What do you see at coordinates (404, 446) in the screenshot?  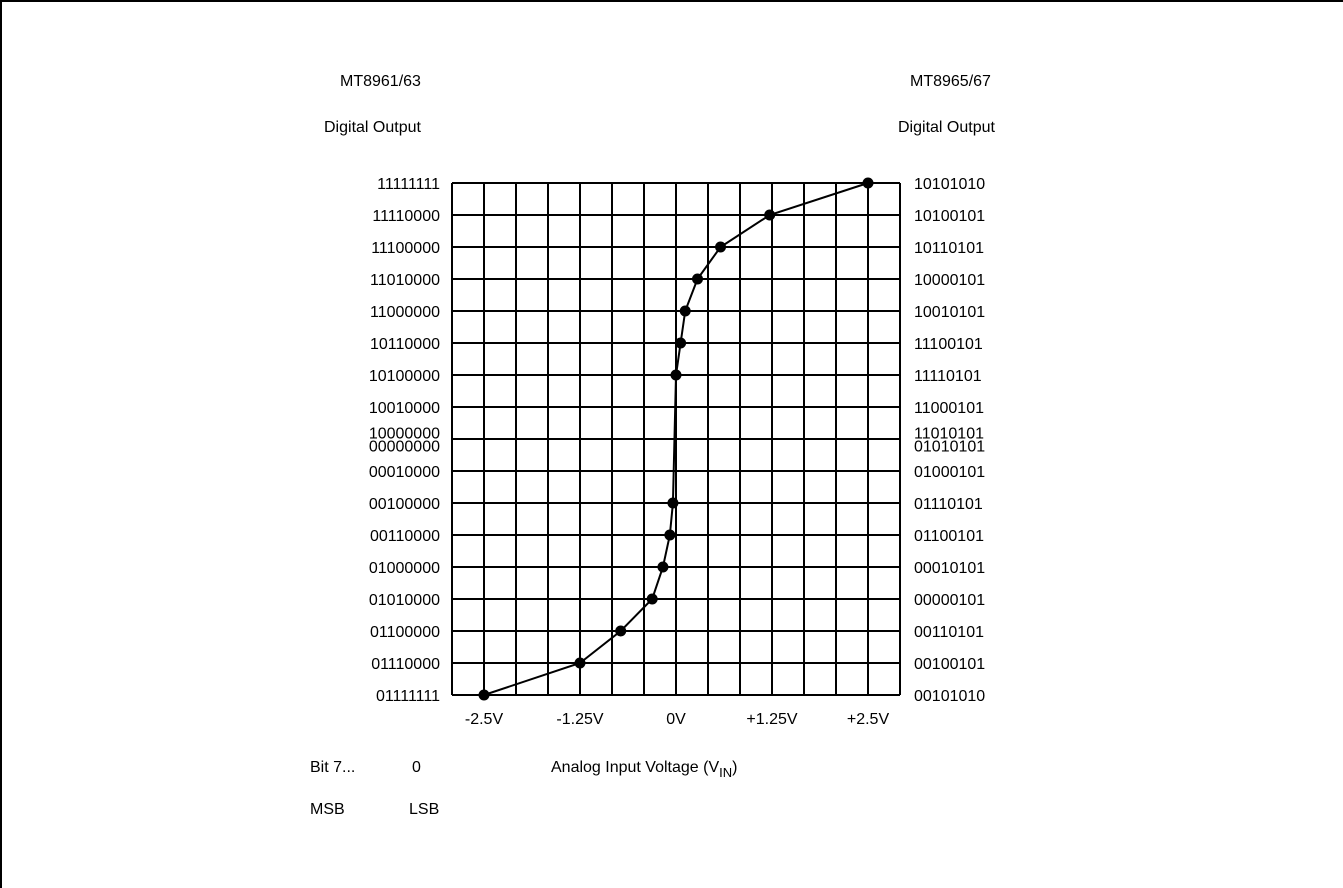 I see `left-code-label: 00000000` at bounding box center [404, 446].